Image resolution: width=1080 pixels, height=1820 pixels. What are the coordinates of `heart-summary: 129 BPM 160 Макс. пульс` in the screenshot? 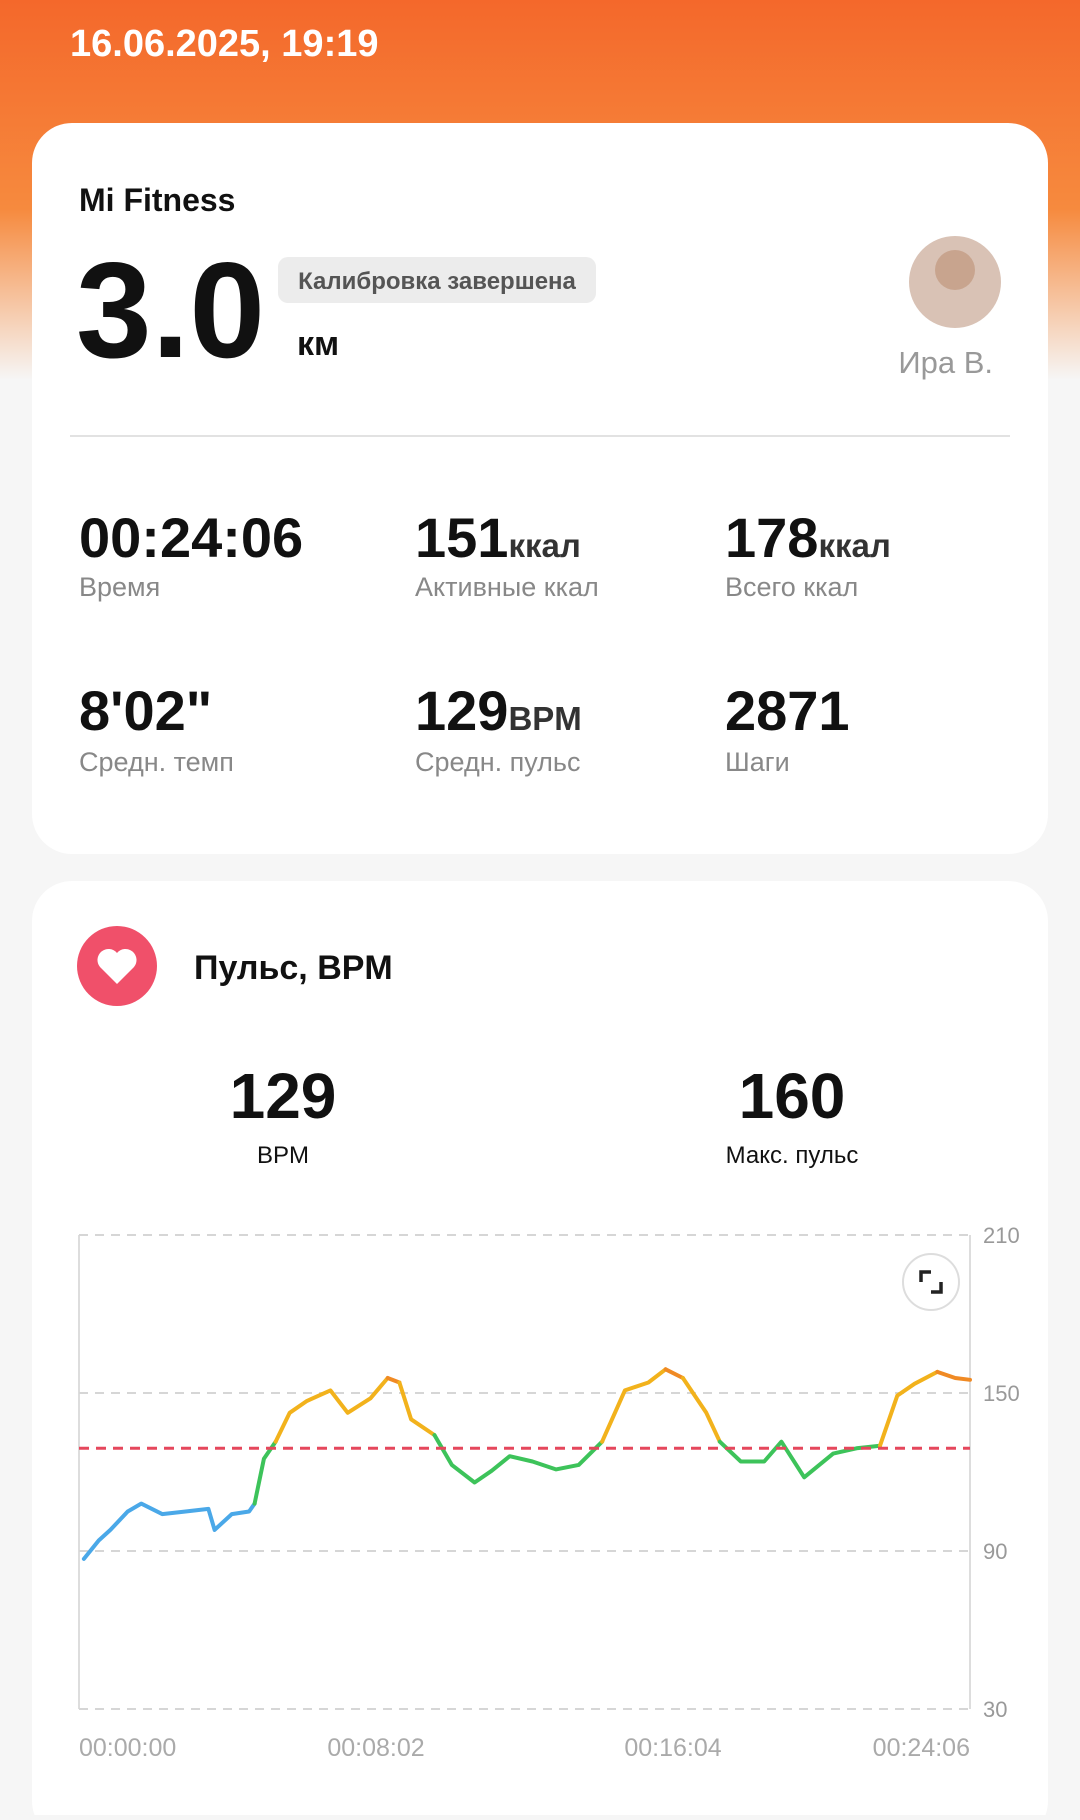 It's located at (544, 1114).